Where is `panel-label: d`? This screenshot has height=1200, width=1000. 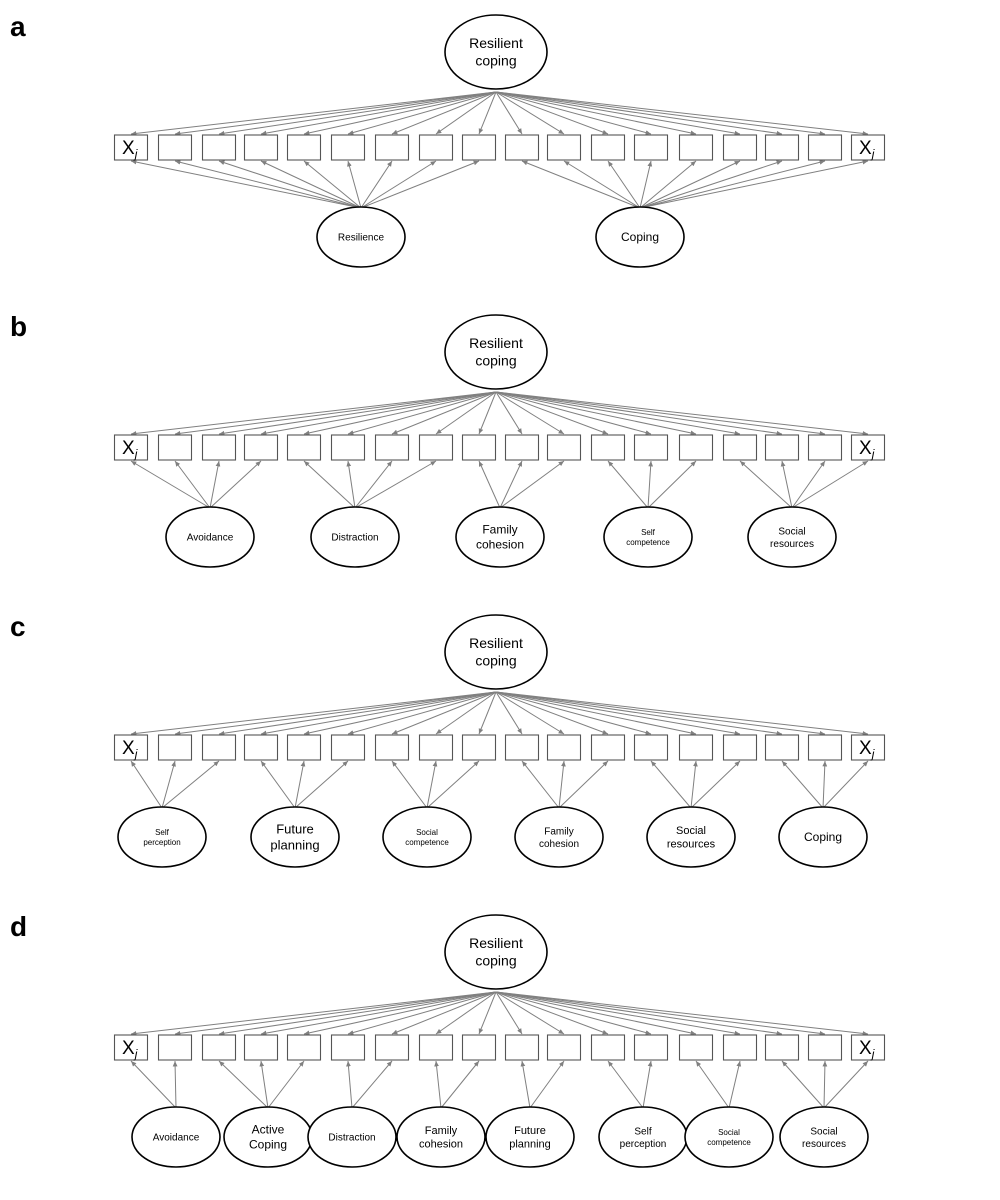 panel-label: d is located at coordinates (18, 926).